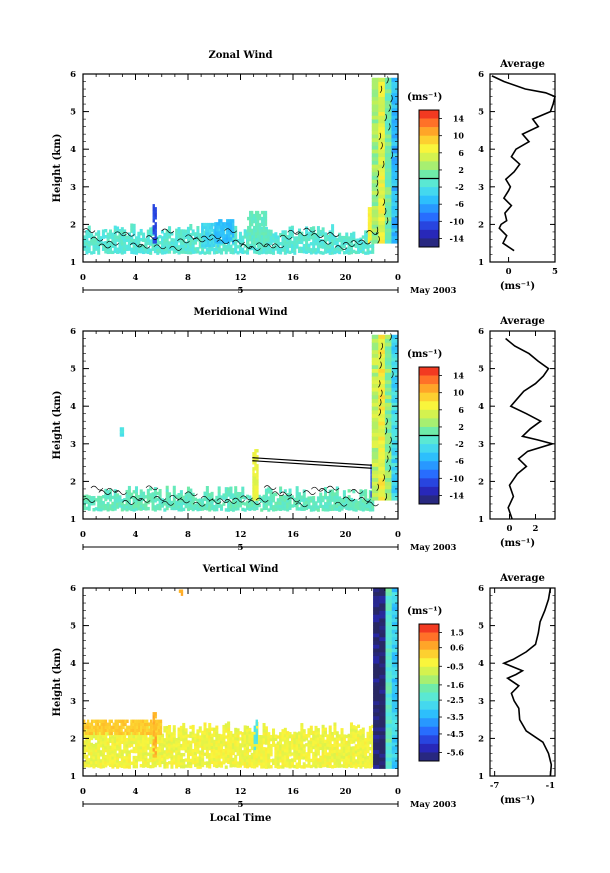 The image size is (610, 873). What do you see at coordinates (530, 428) in the screenshot?
I see `profile-line` at bounding box center [530, 428].